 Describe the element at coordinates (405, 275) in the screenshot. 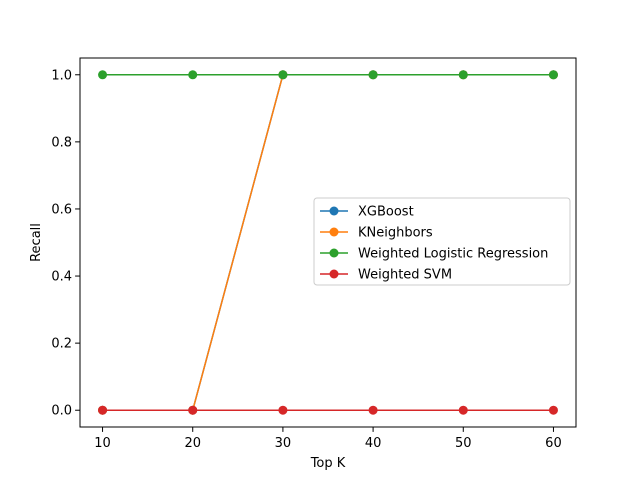

I see `legend-label: Weighted SVM` at that location.